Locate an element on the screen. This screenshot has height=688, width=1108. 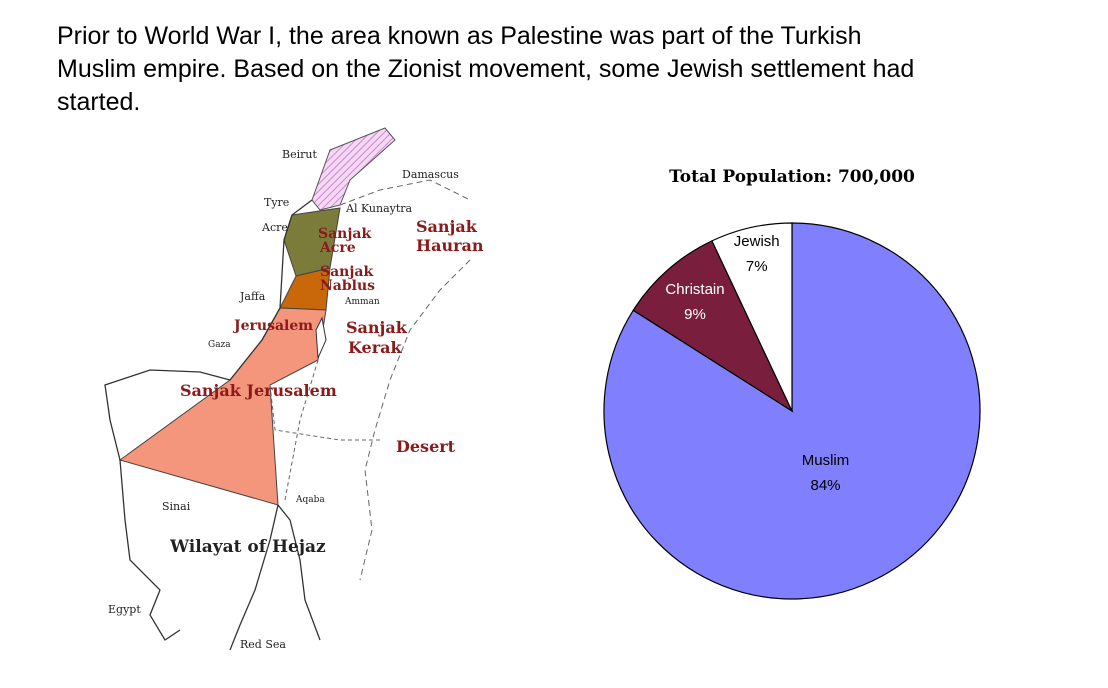
jerusalem-region is located at coordinates (222, 406).